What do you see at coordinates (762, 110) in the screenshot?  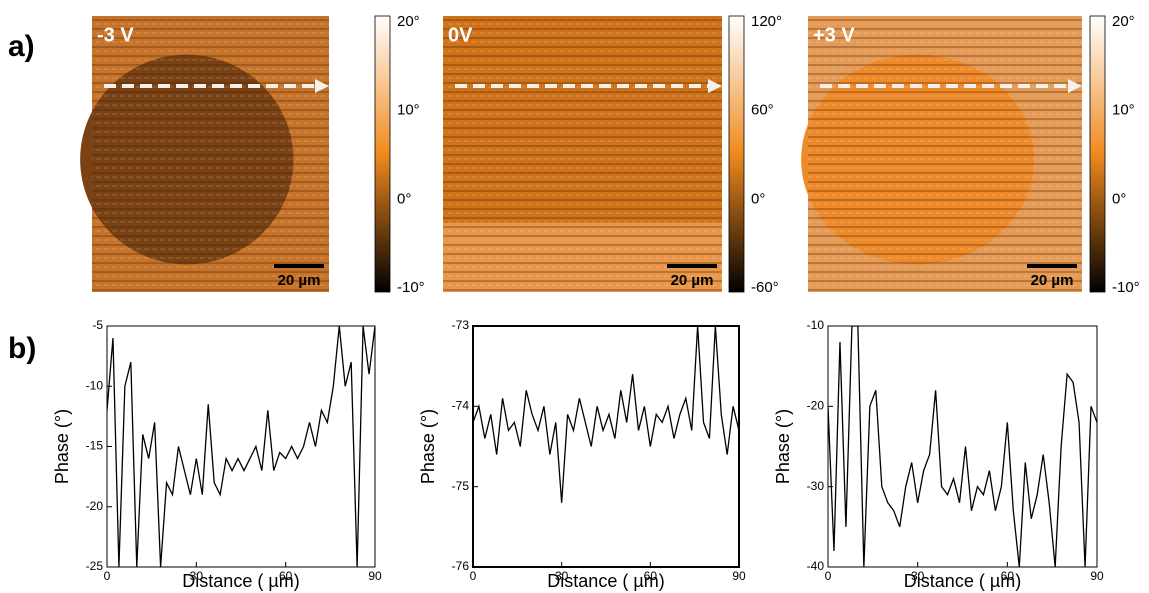 I see `colorbar-tick-label: 60°` at bounding box center [762, 110].